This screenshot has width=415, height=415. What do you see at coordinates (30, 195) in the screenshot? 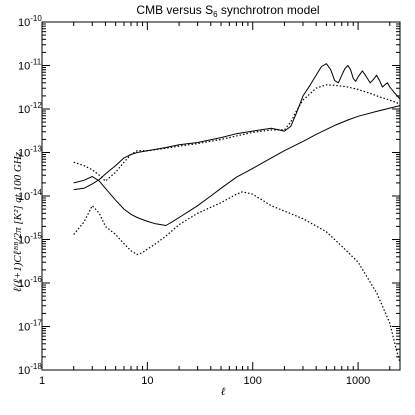
I see `y-tick-label: 10-14` at bounding box center [30, 195].